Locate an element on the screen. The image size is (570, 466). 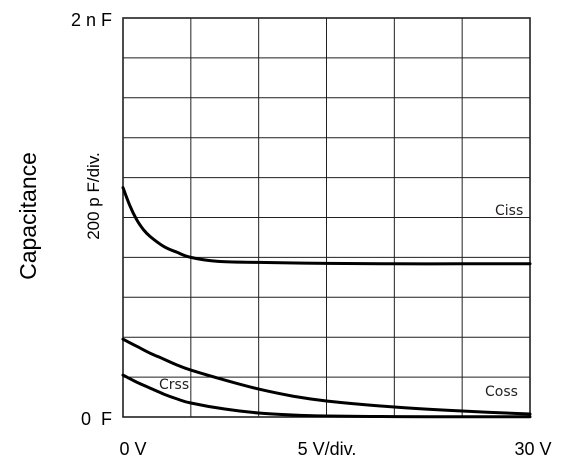
series-label-ciss: Ciss is located at coordinates (509, 211).